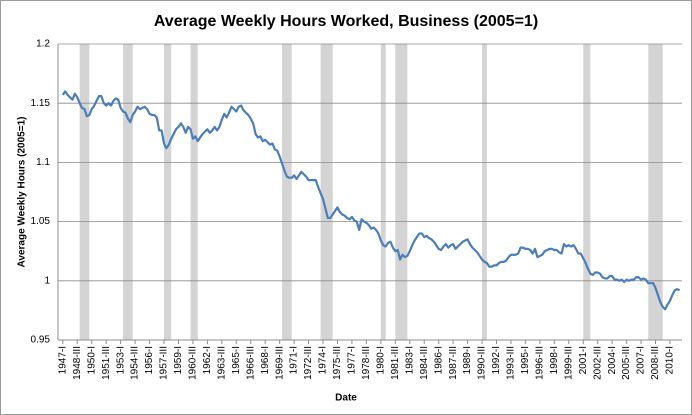 Image resolution: width=692 pixels, height=415 pixels. Describe the element at coordinates (193, 363) in the screenshot. I see `x-tick-label: 1960-III` at that location.